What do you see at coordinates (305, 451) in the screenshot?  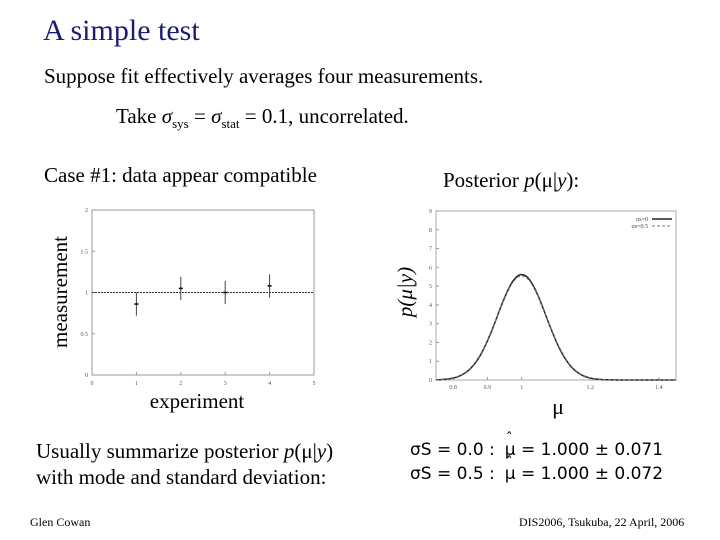 I see `summary-mu-expr: (μ|` at bounding box center [305, 451].